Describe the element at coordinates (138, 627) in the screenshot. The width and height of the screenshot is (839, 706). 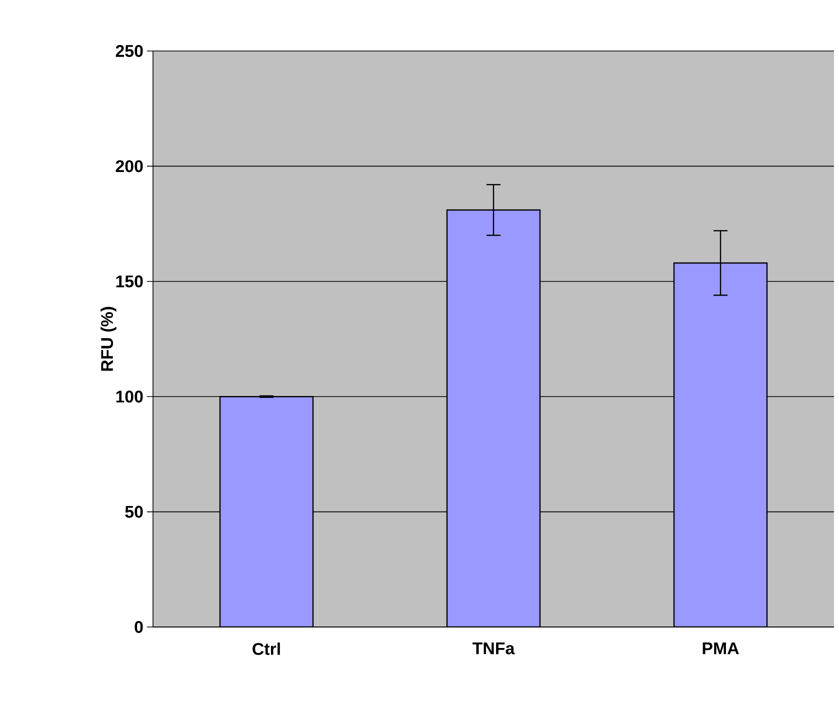
I see `y-tick-label: 0` at that location.